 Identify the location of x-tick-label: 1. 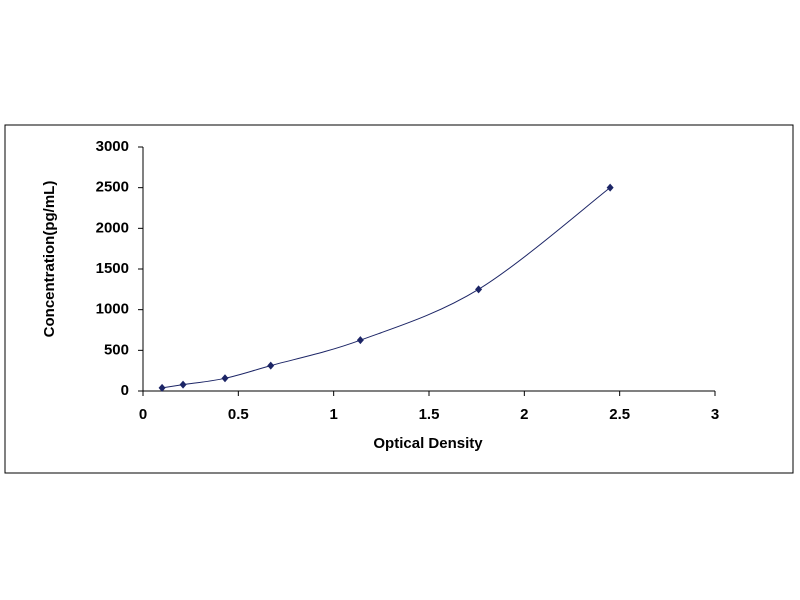
(333, 414).